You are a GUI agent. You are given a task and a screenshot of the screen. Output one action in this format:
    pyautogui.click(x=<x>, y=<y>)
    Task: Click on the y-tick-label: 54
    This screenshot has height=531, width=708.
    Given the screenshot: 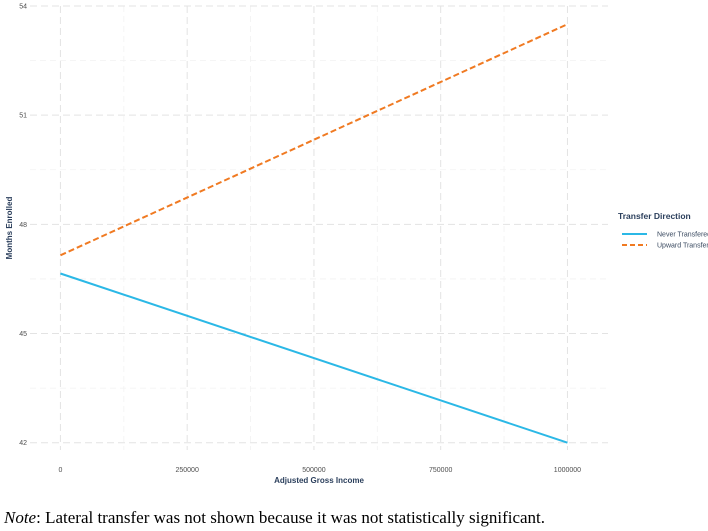 What is the action you would take?
    pyautogui.click(x=23, y=7)
    